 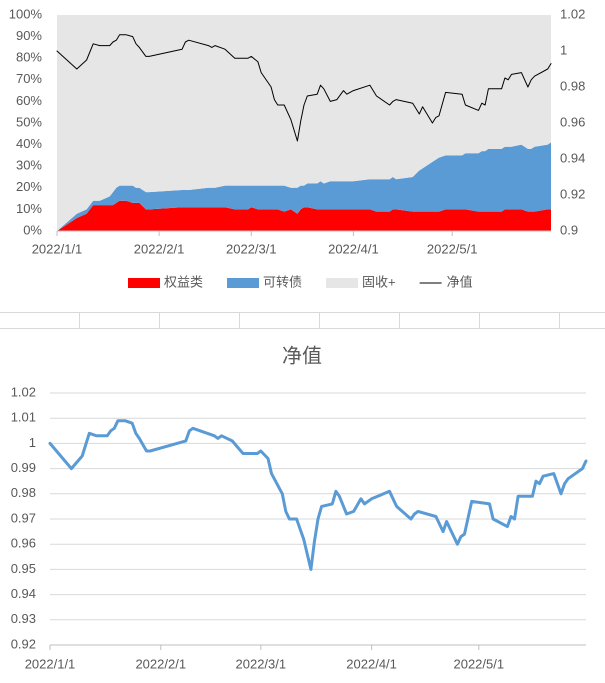 What do you see at coordinates (302, 355) in the screenshot?
I see `chart-title: 净值` at bounding box center [302, 355].